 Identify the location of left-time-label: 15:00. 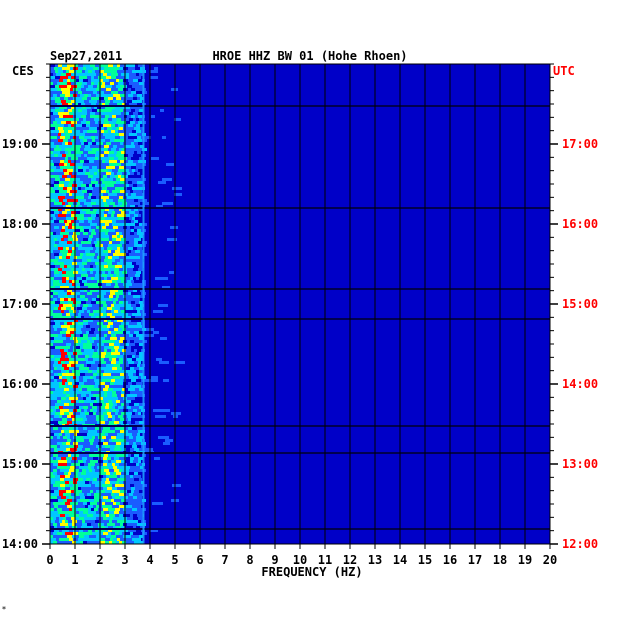
(20, 464).